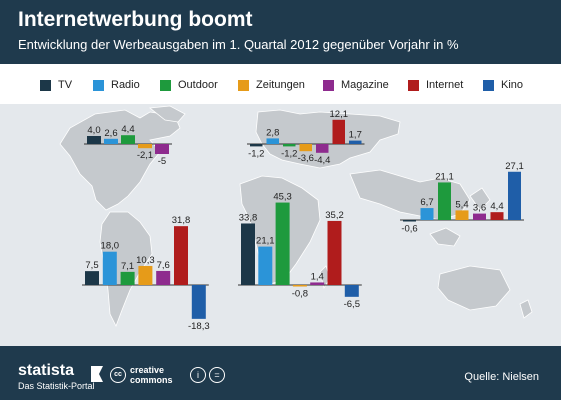 This screenshot has width=561, height=400. Describe the element at coordinates (145, 155) in the screenshot. I see `bar-label-nordamerika-top-zeitungen: -2,1` at that location.